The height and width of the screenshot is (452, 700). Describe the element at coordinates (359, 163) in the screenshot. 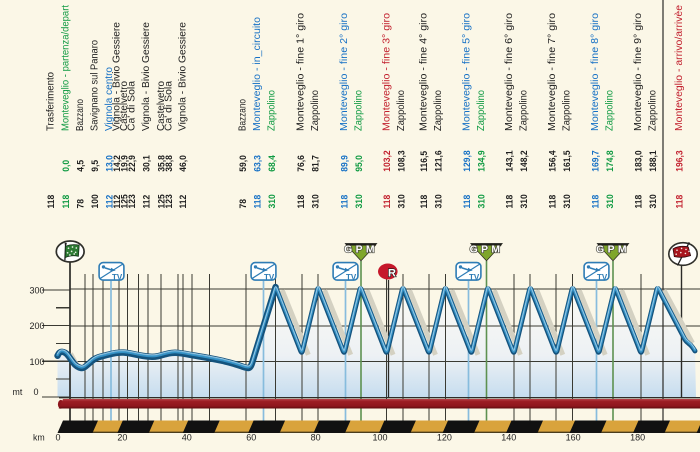

I see `svg-text: 95,0` at that location.